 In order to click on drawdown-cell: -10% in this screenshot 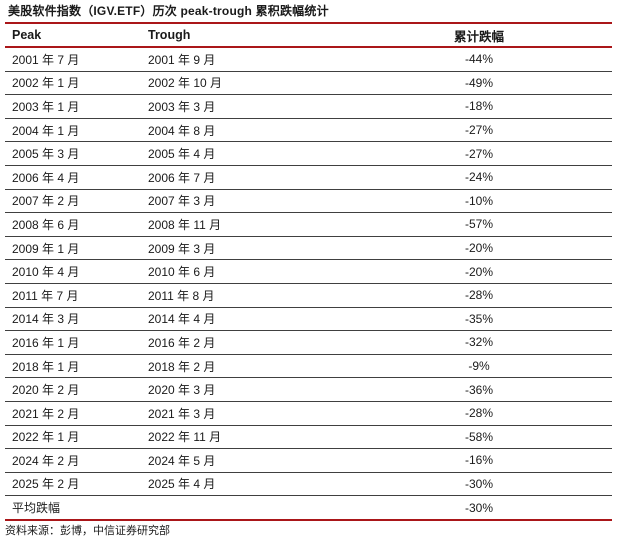, I will do `click(496, 201)`.